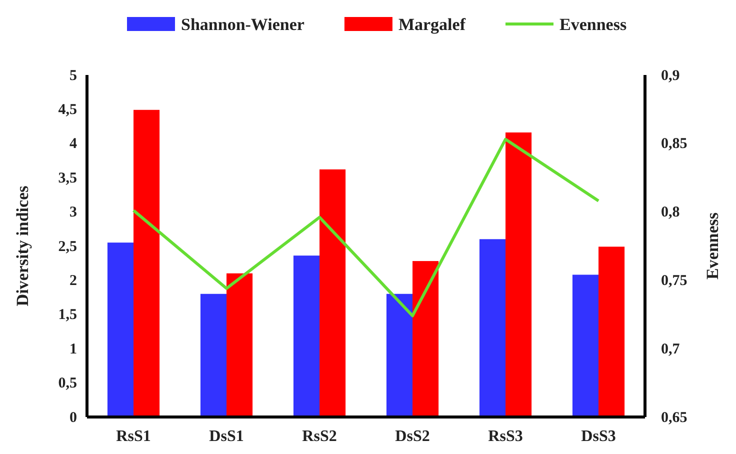  I want to click on y2-tick-label: 0,85, so click(674, 144).